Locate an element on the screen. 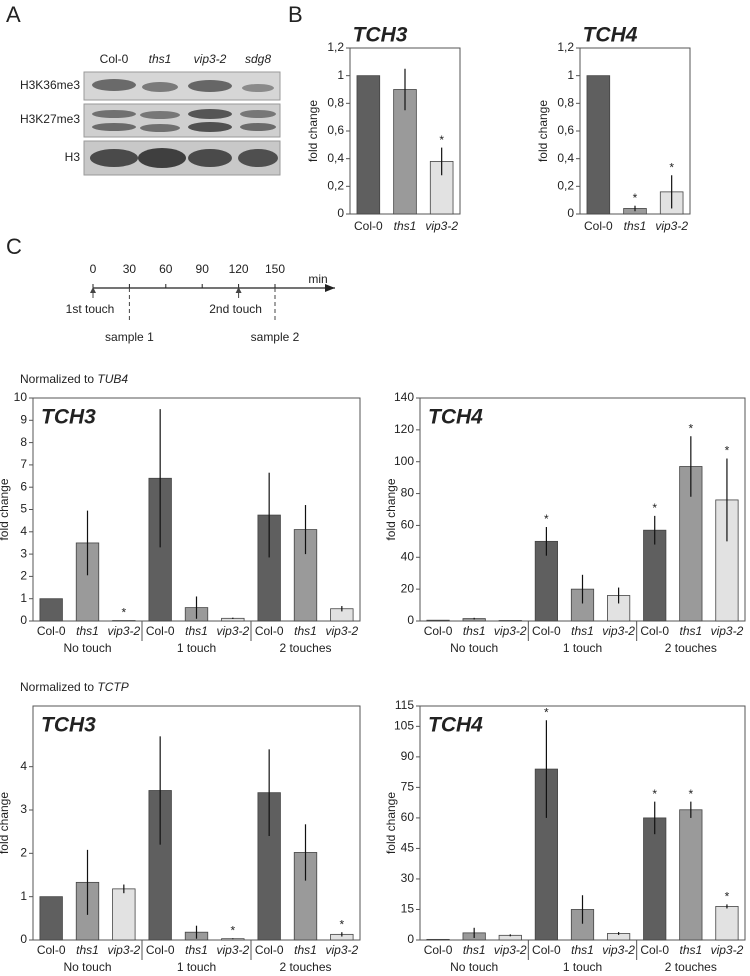 Image resolution: width=750 pixels, height=976 pixels. y-tick-label: 30 is located at coordinates (408, 878).